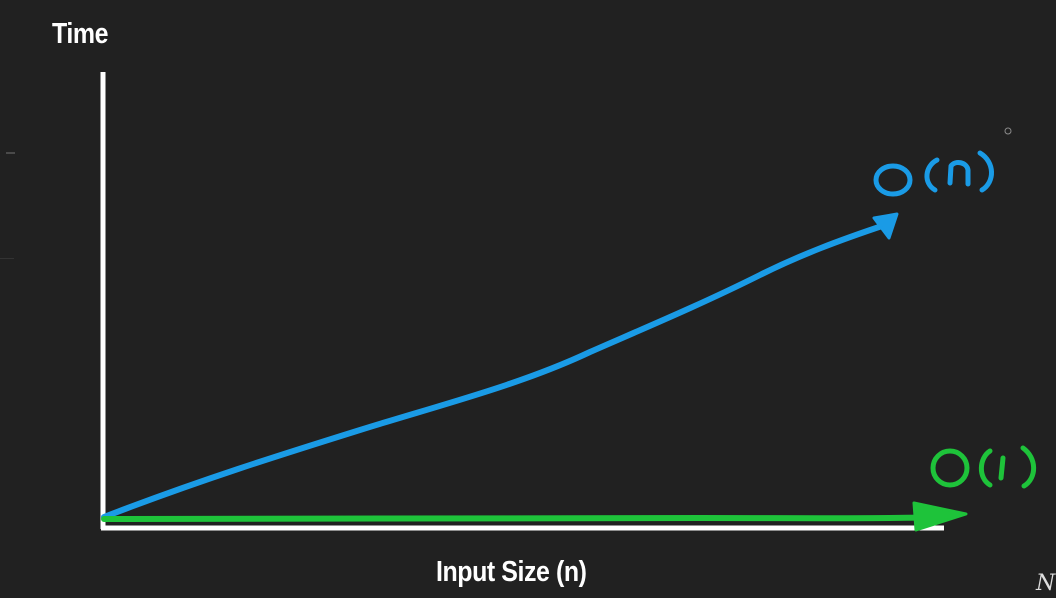 The width and height of the screenshot is (1056, 598). Describe the element at coordinates (940, 516) in the screenshot. I see `constant-arrowhead` at that location.